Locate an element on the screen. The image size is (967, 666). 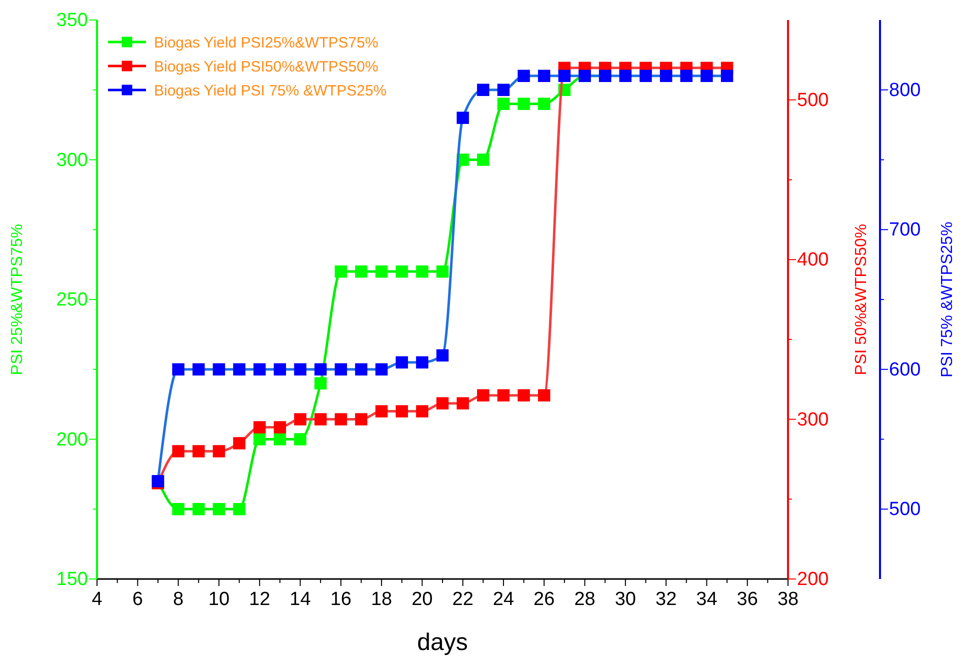
legend-label: Biogas Yield PSI 75% &WTPS25% is located at coordinates (270, 91).